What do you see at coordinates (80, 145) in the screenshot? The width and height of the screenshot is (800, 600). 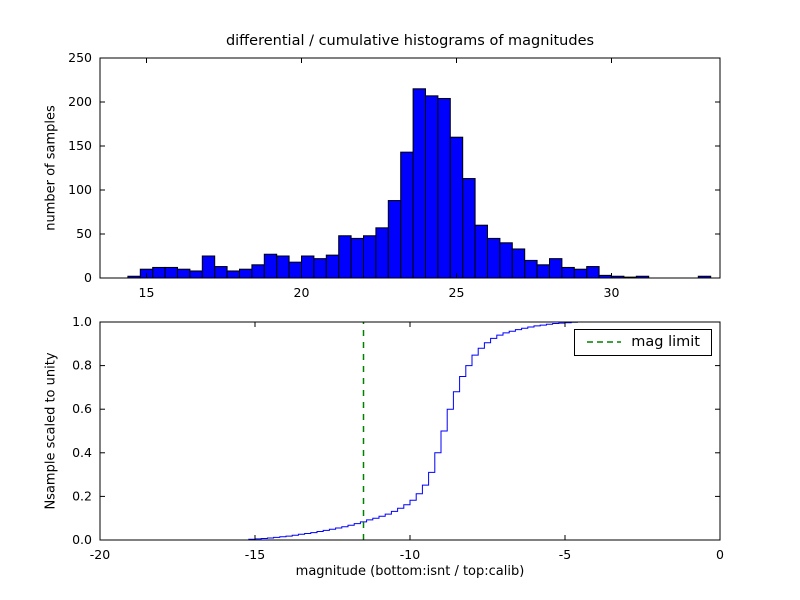 I see `y-tick-label: 150` at bounding box center [80, 145].